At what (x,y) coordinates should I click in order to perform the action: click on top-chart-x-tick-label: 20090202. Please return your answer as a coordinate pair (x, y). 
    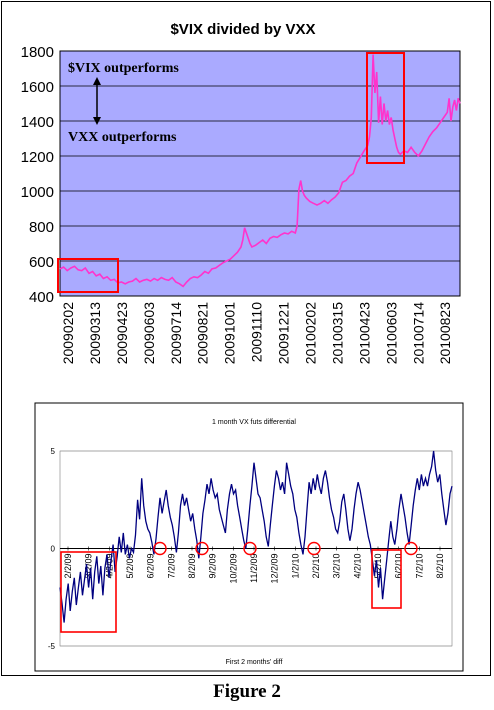
    Looking at the image, I should click on (68, 333).